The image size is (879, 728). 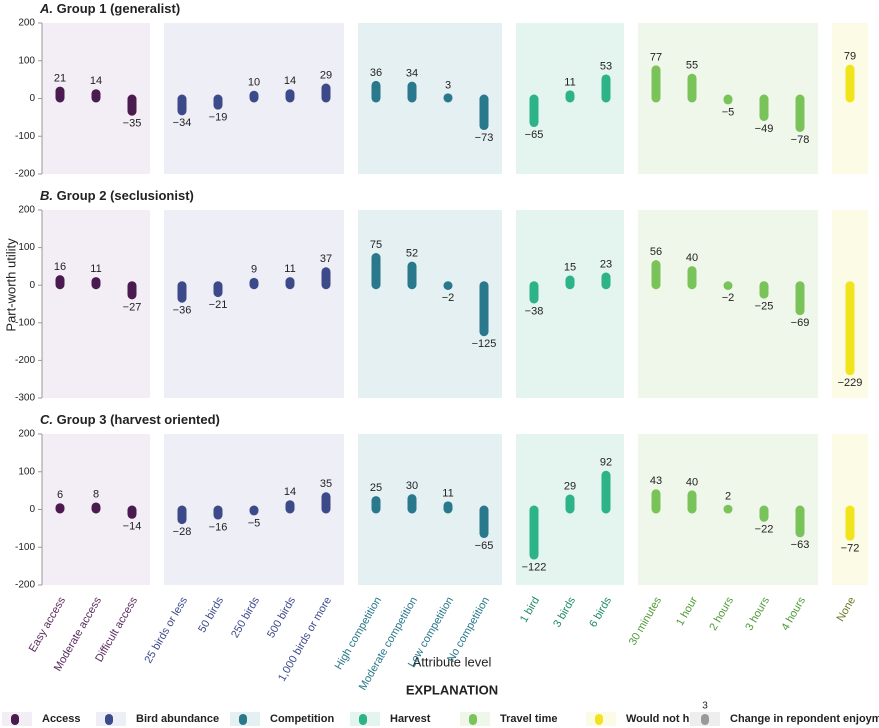 What do you see at coordinates (606, 66) in the screenshot?
I see `value-label: 53` at bounding box center [606, 66].